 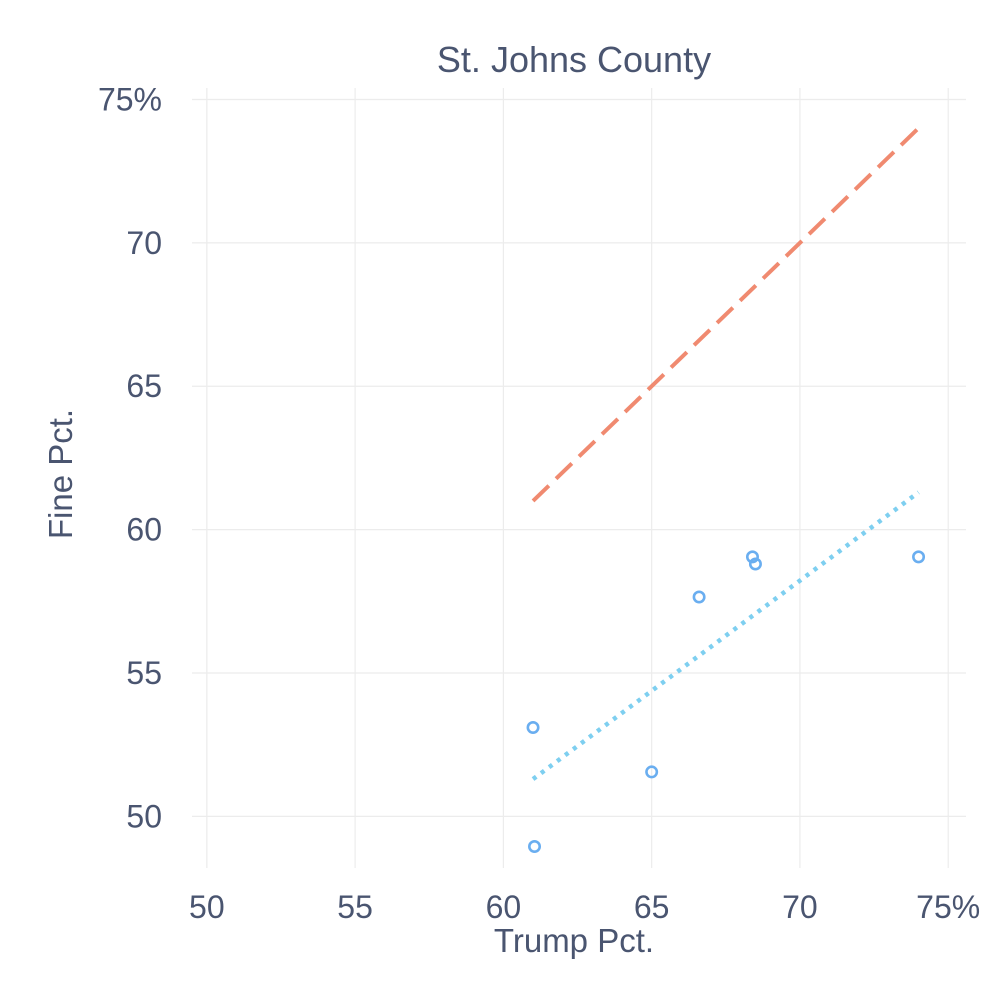 What do you see at coordinates (574, 940) in the screenshot?
I see `x-axis-title: Trump Pct.` at bounding box center [574, 940].